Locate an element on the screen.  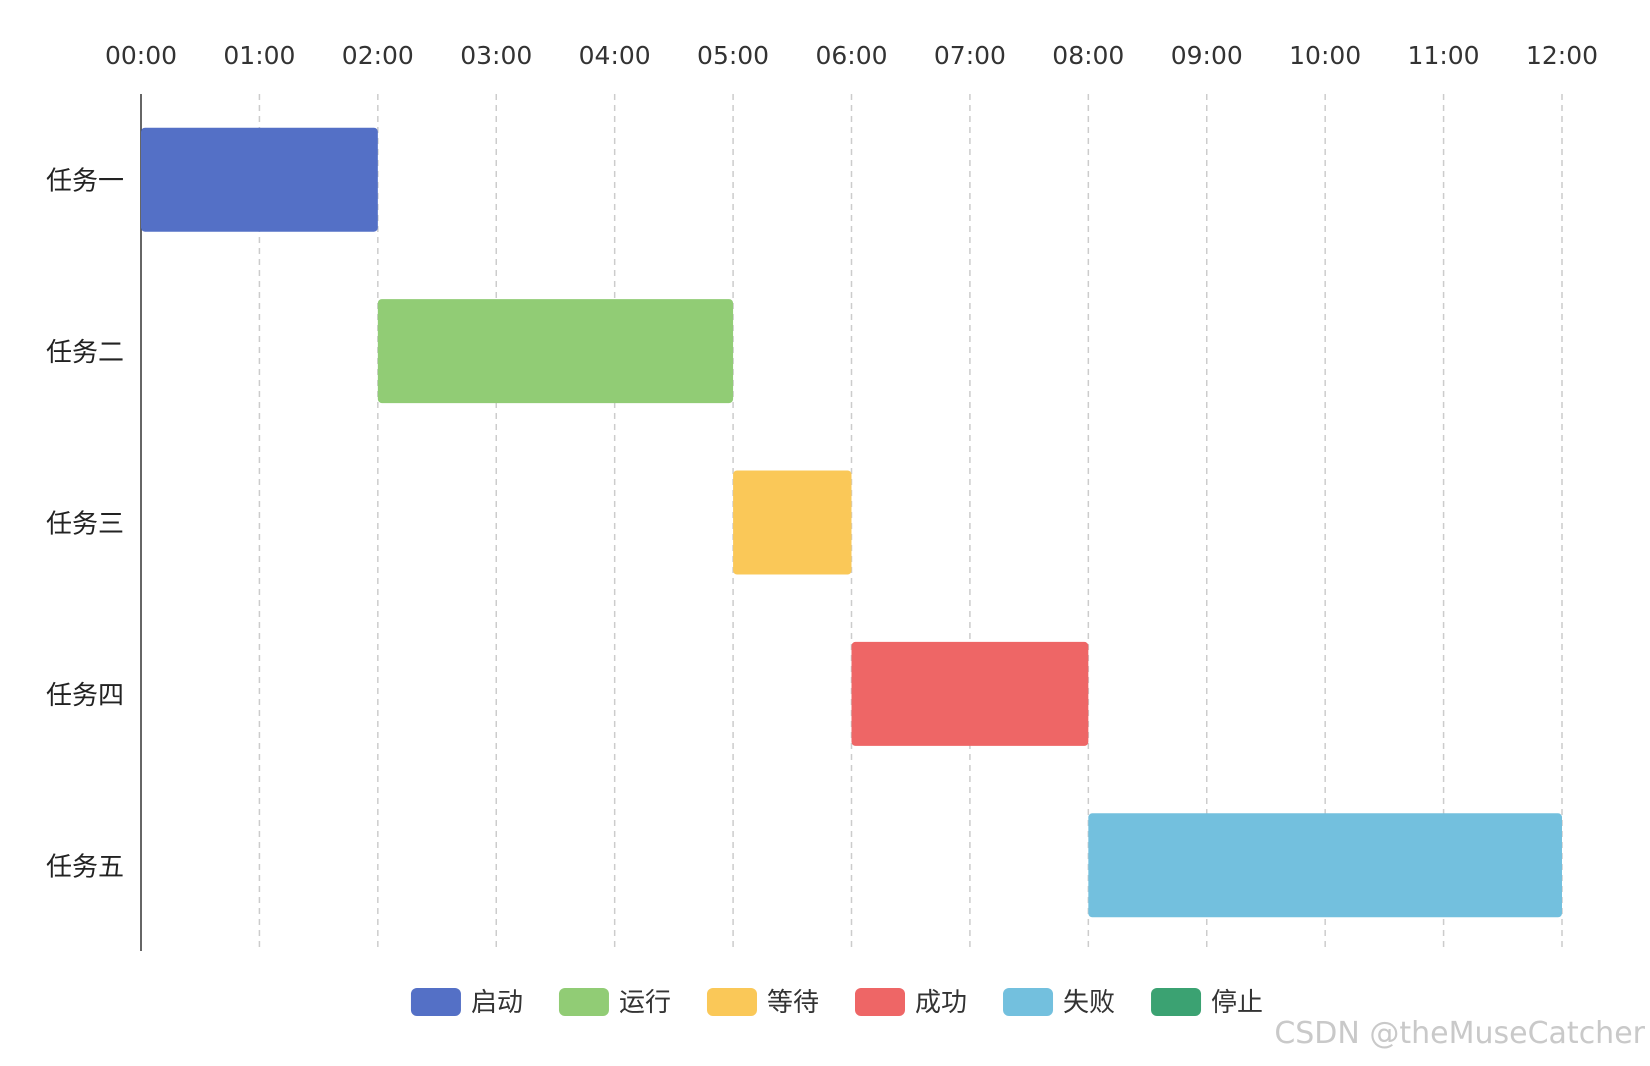
x-tick-label: 00:00 is located at coordinates (141, 55).